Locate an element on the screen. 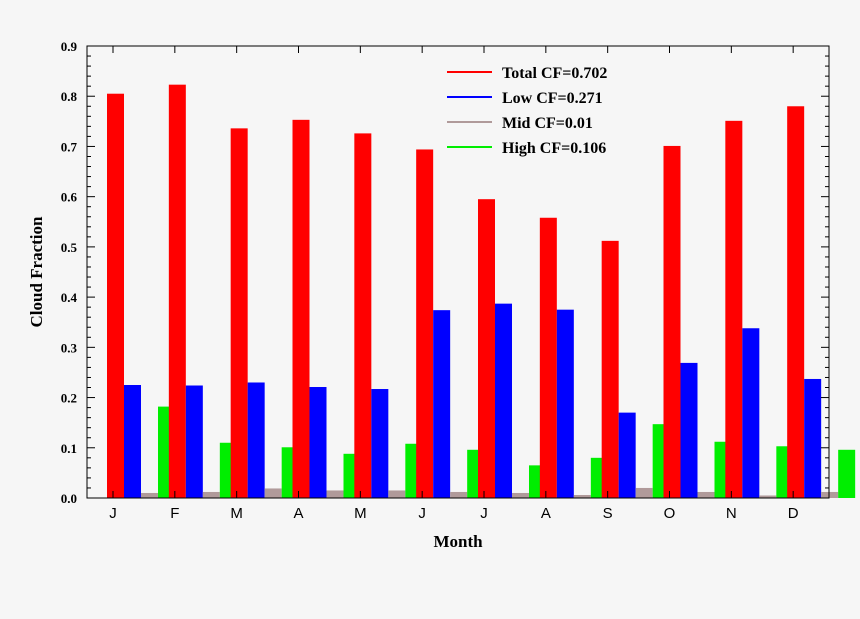 The height and width of the screenshot is (619, 860). x-tick-label: S is located at coordinates (608, 513).